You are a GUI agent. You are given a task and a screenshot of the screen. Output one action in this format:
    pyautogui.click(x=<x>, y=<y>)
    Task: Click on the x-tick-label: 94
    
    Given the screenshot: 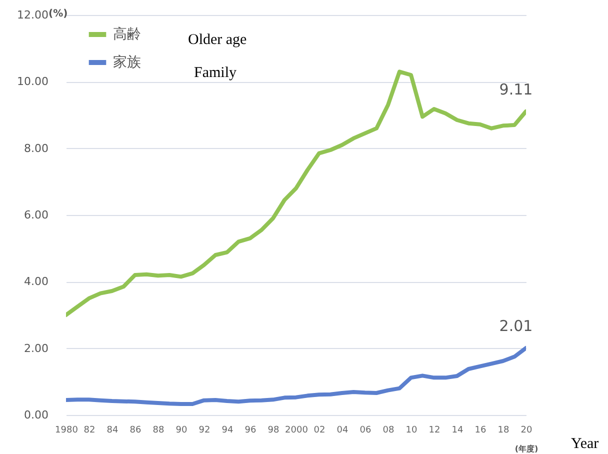 What is the action you would take?
    pyautogui.click(x=228, y=431)
    